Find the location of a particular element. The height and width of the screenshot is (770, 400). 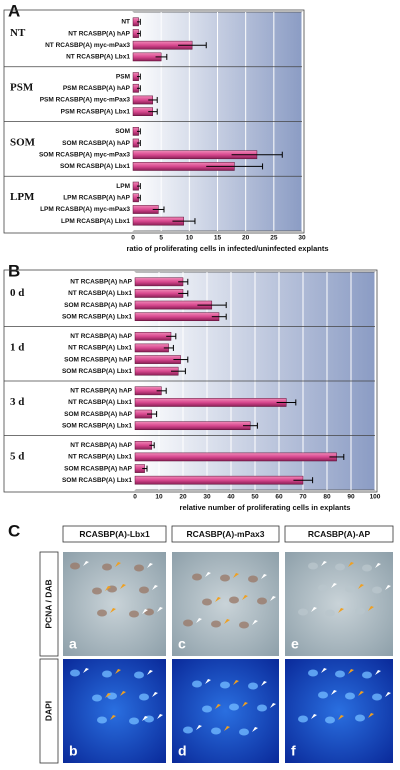

category-label: NT RCASBP(A) myc-mPax3 is located at coordinates (87, 45).